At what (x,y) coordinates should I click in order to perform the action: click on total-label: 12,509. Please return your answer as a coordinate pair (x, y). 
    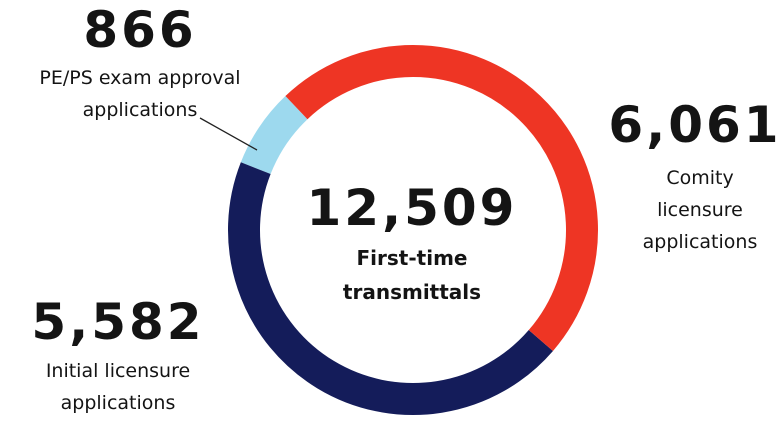
    Looking at the image, I should click on (412, 208).